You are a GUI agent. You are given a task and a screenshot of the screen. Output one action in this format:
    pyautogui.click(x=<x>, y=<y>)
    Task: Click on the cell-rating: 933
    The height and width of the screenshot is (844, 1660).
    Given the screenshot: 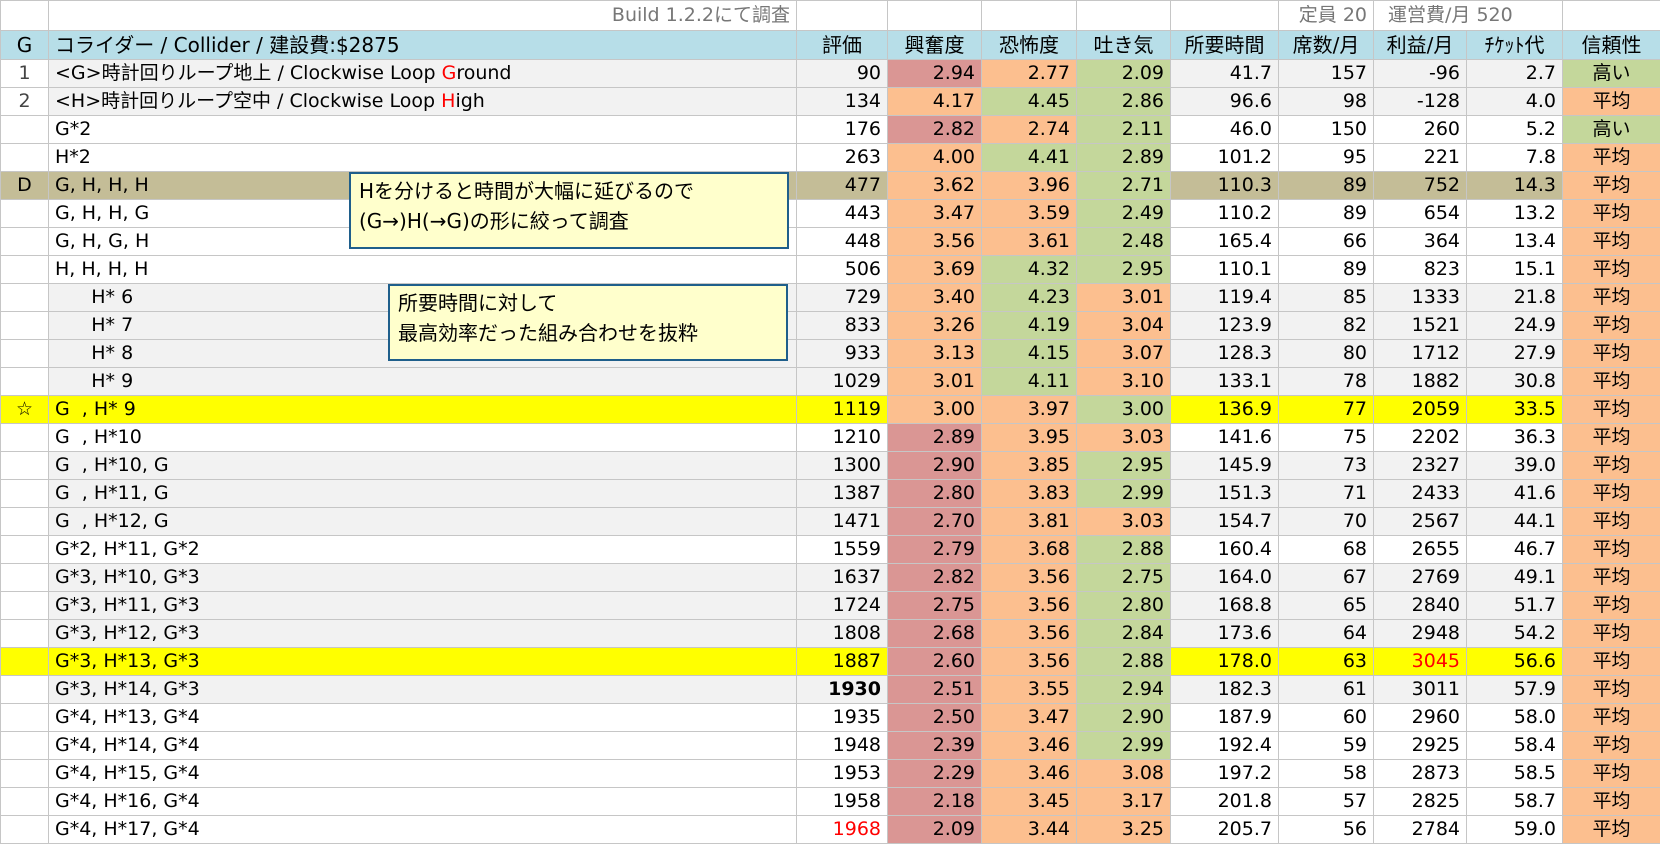 What is the action you would take?
    pyautogui.click(x=842, y=354)
    